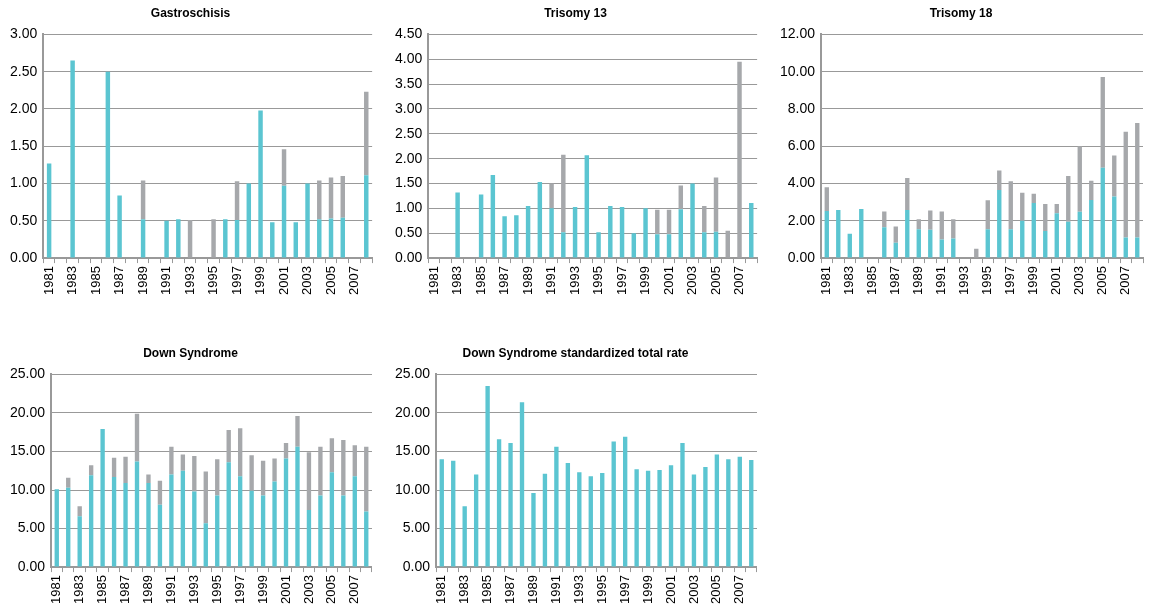 The height and width of the screenshot is (609, 1156). What do you see at coordinates (24, 70) in the screenshot?
I see `y-tick-label: 2.50` at bounding box center [24, 70].